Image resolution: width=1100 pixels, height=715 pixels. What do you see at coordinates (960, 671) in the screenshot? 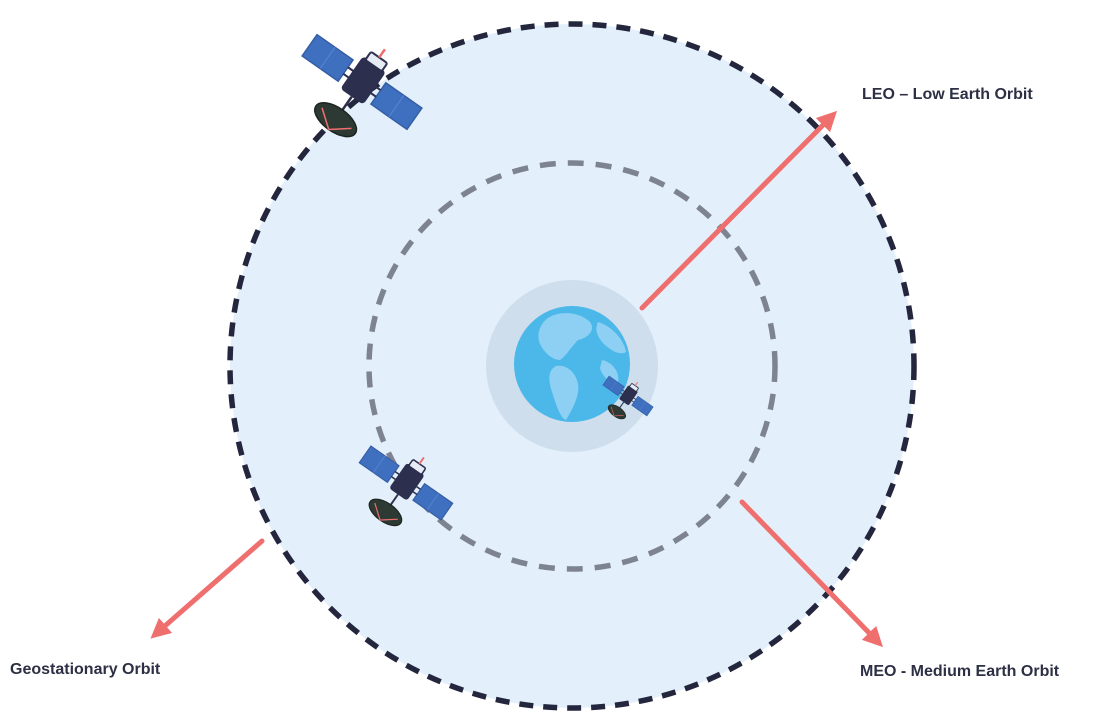
I see `meo-label: MEO - Medium Earth Orbit` at bounding box center [960, 671].